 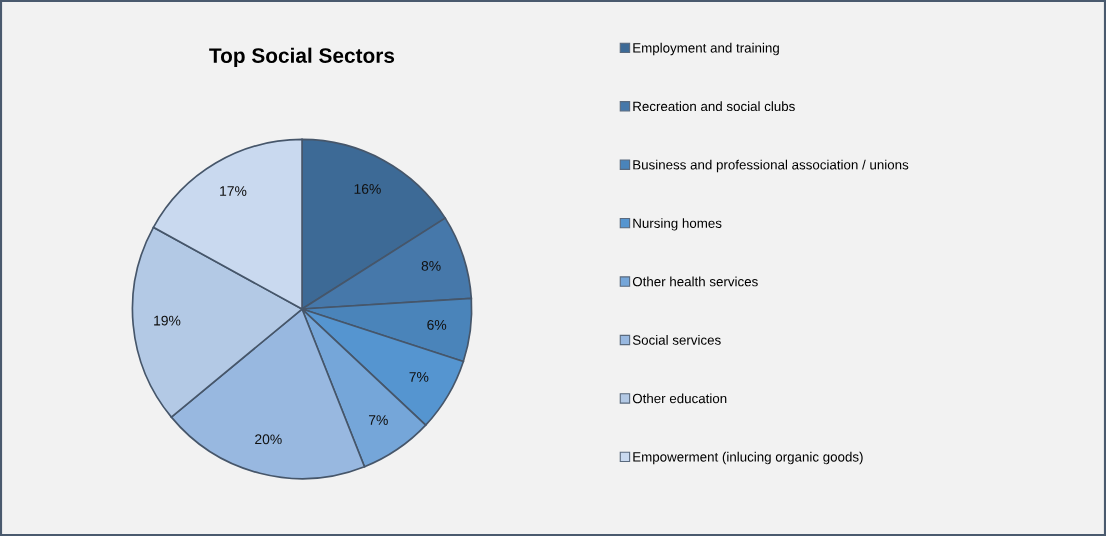 I want to click on legend-label: Other health services, so click(x=695, y=281).